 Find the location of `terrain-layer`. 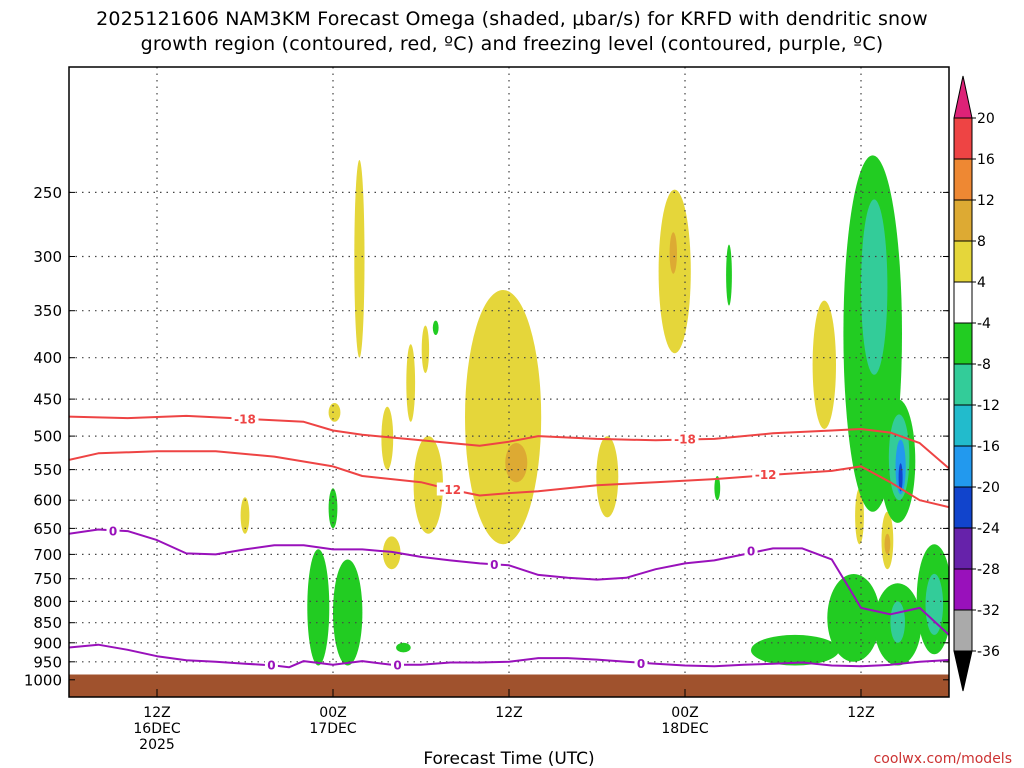

terrain-layer is located at coordinates (509, 685).